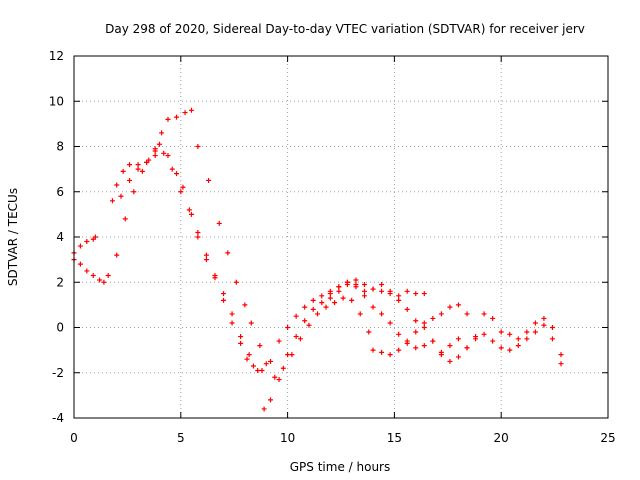  What do you see at coordinates (60, 192) in the screenshot?
I see `y-tick-label: 6` at bounding box center [60, 192].